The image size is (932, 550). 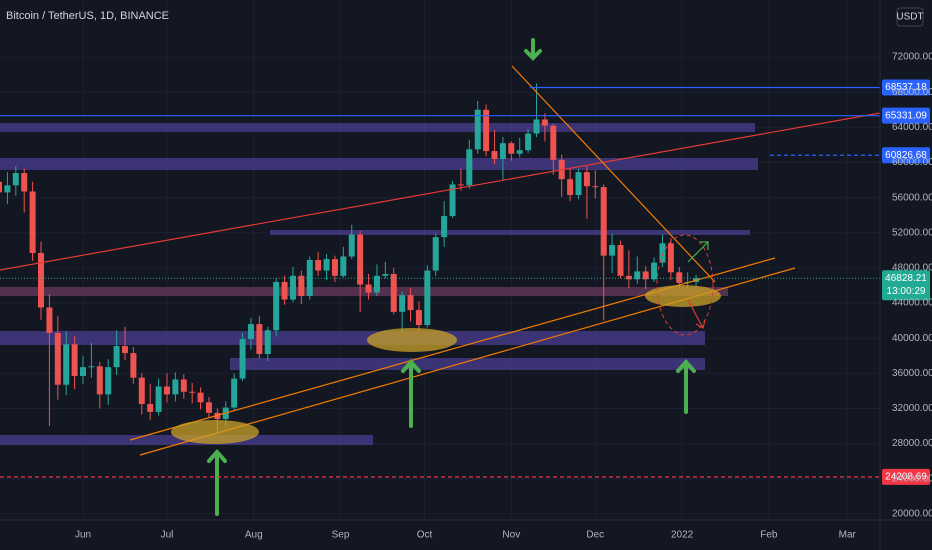 I want to click on price-tag-label: 60826.68, so click(x=906, y=155).